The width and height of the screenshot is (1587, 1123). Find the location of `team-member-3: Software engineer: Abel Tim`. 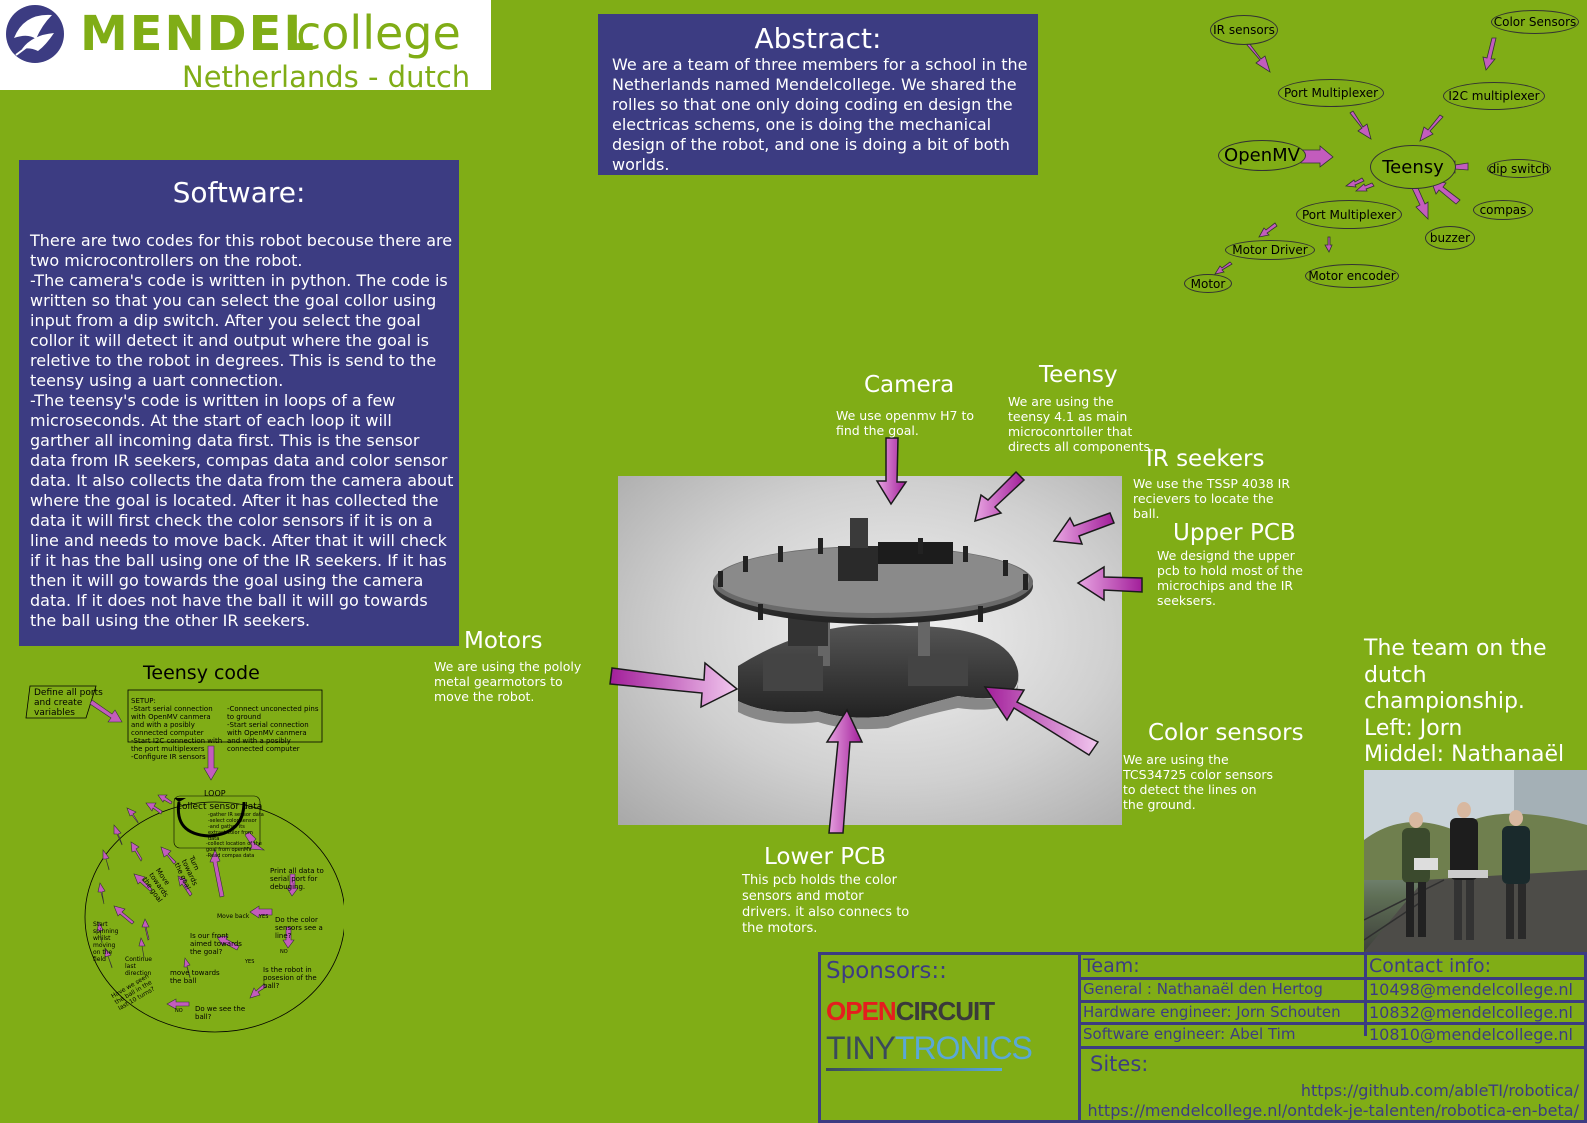

team-member-3: Software engineer: Abel Tim is located at coordinates (1189, 1034).